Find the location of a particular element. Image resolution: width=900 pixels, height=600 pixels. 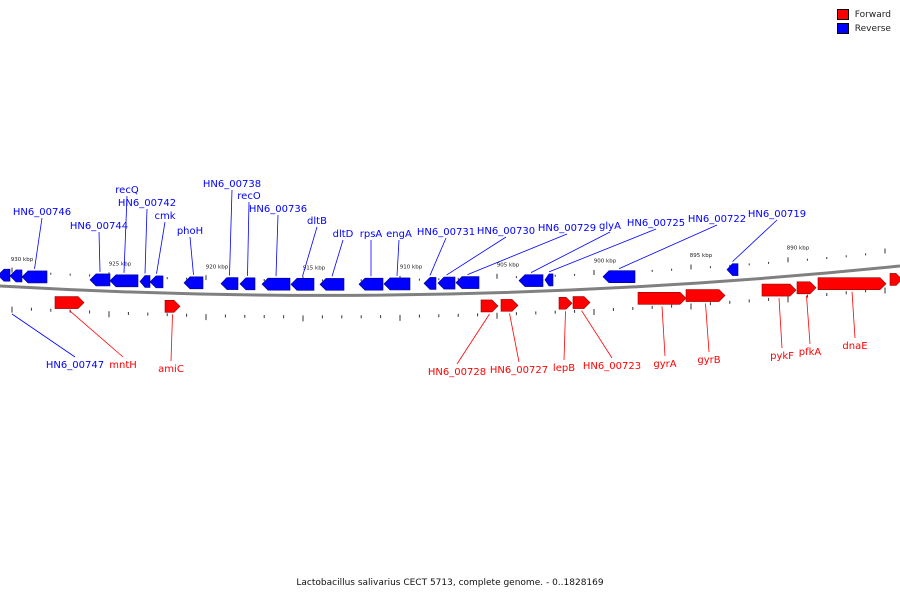

gene-label: HN6_00746 is located at coordinates (42, 212).